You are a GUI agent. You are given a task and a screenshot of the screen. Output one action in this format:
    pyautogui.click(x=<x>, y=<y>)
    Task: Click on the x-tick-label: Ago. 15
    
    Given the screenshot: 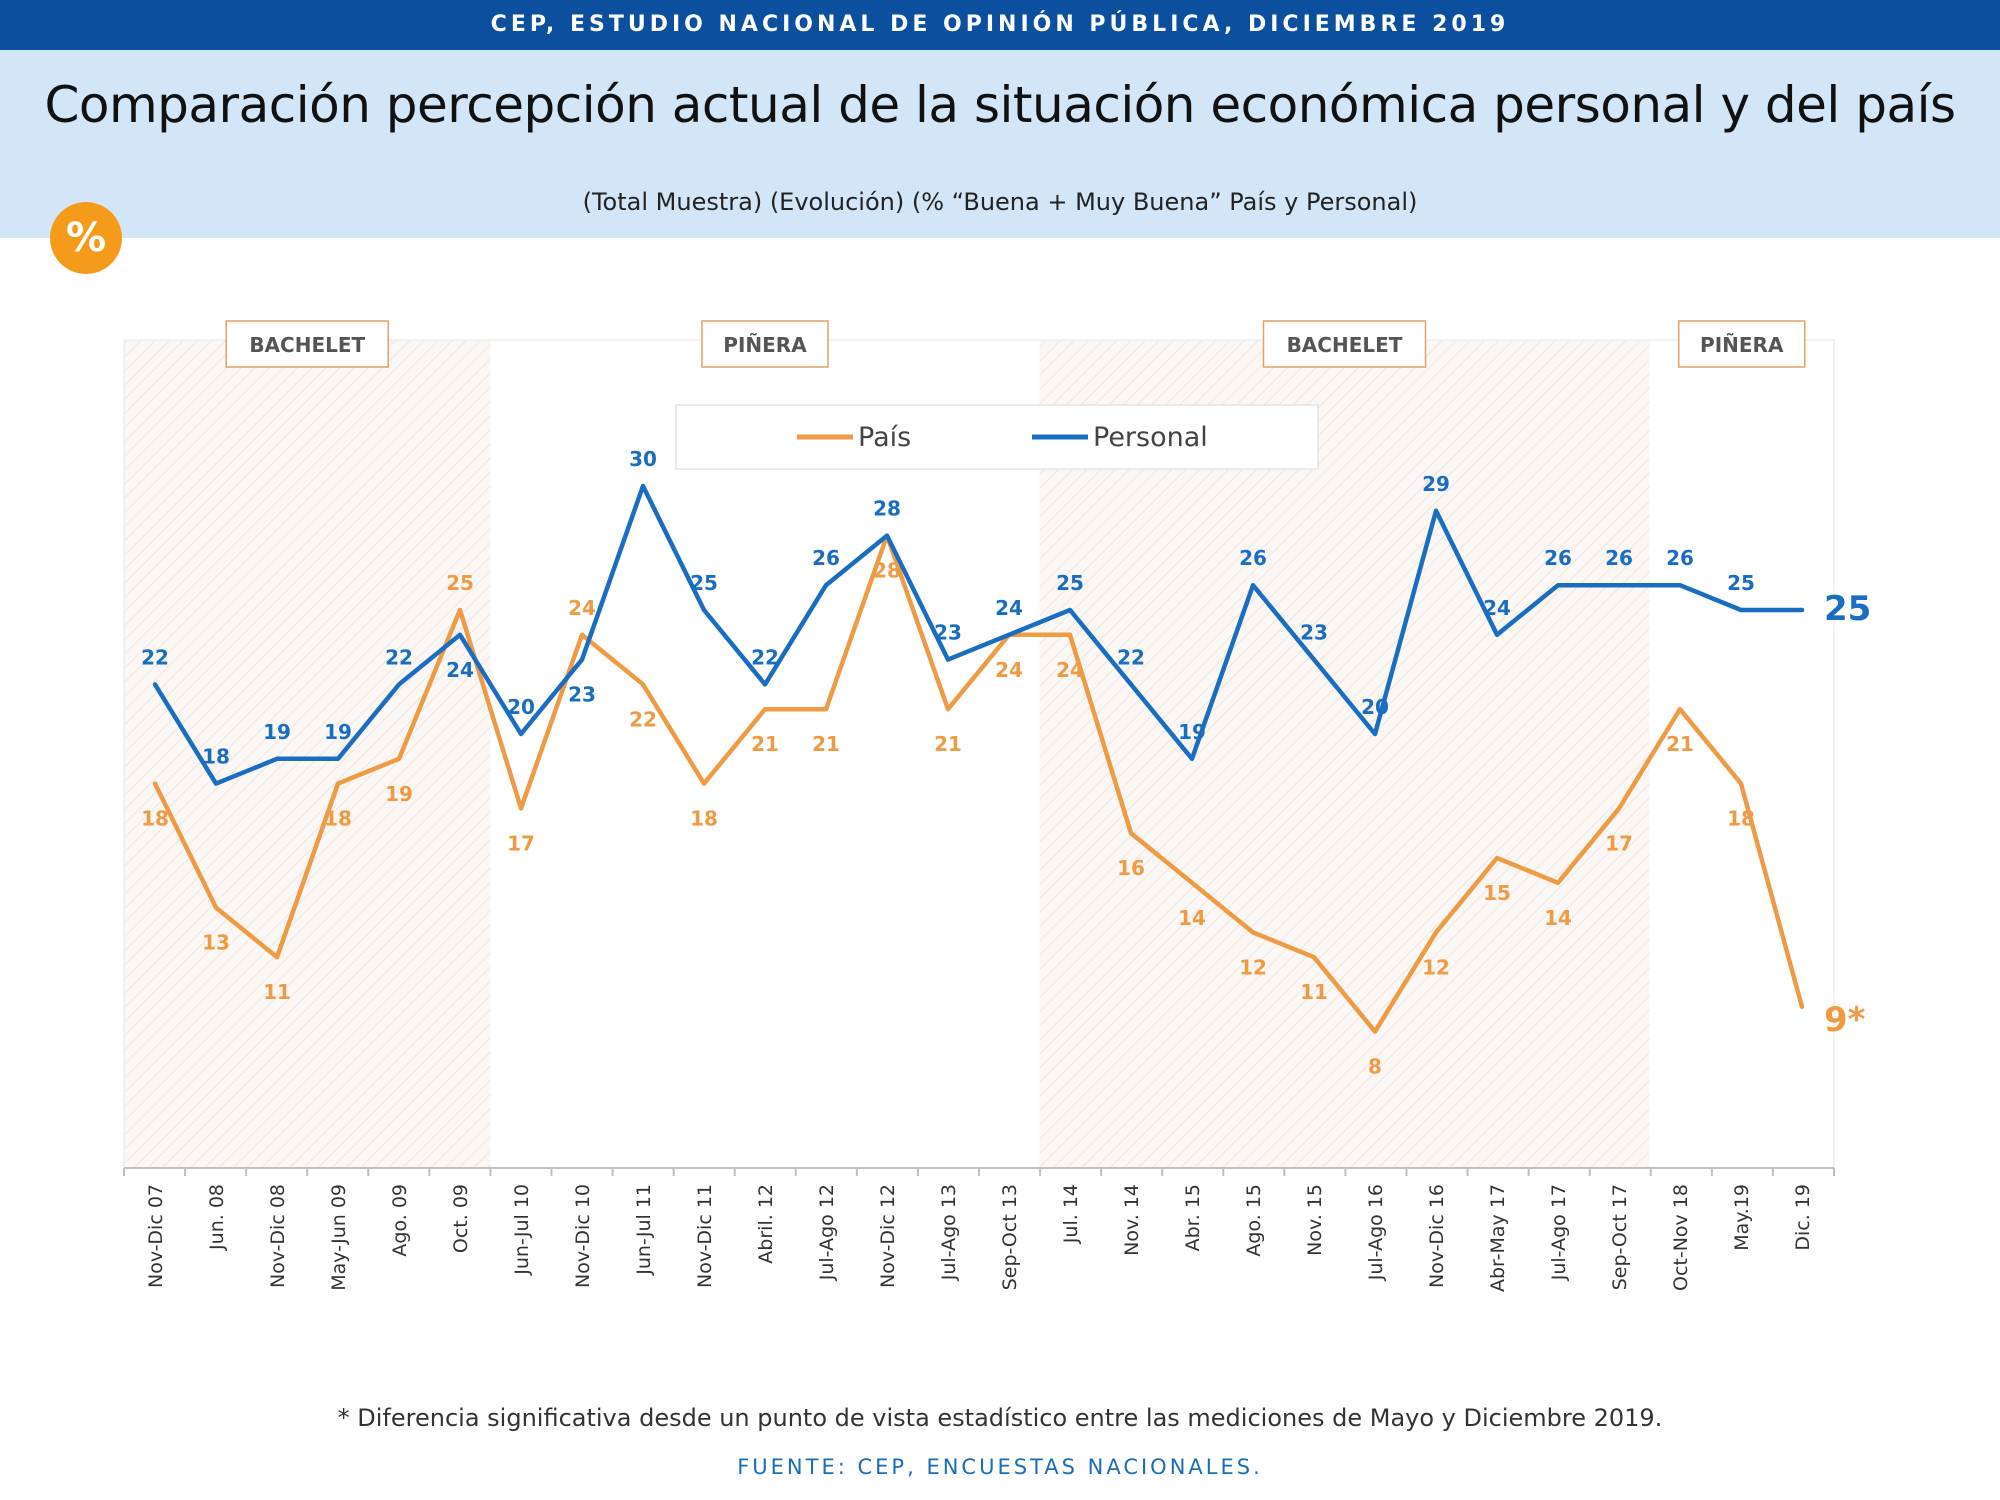 What is the action you would take?
    pyautogui.click(x=1254, y=1220)
    